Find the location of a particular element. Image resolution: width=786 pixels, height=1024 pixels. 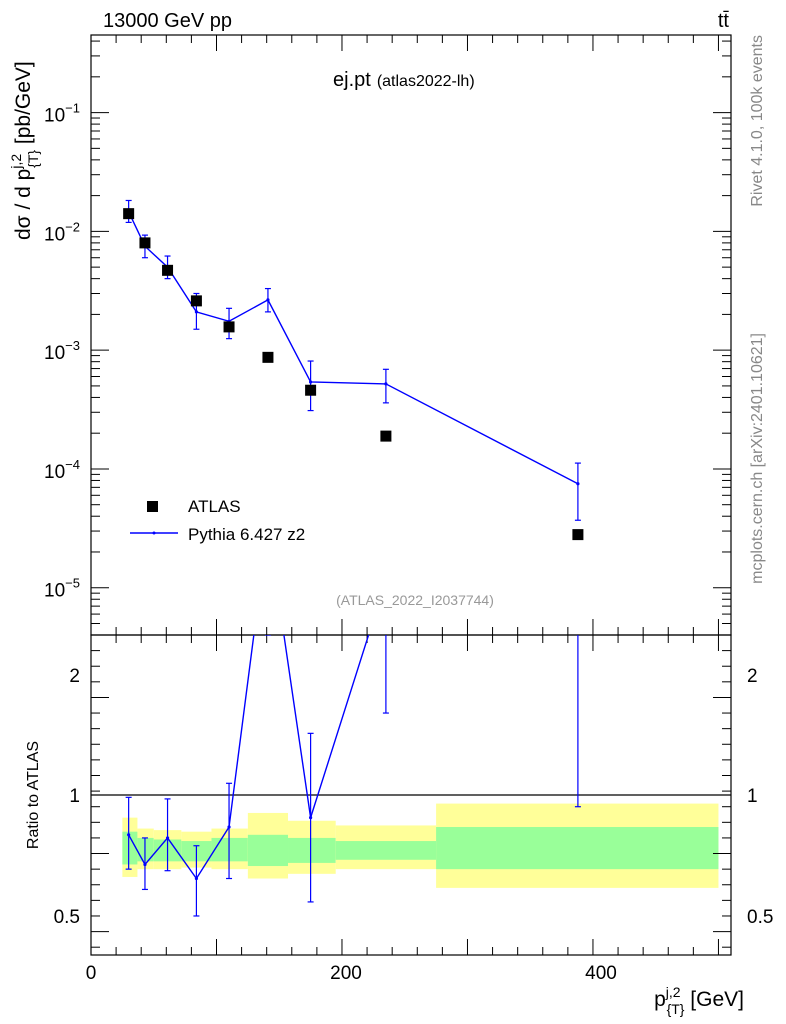

ratio-y-axis-title: Ratio to ATLAS is located at coordinates (33, 795).